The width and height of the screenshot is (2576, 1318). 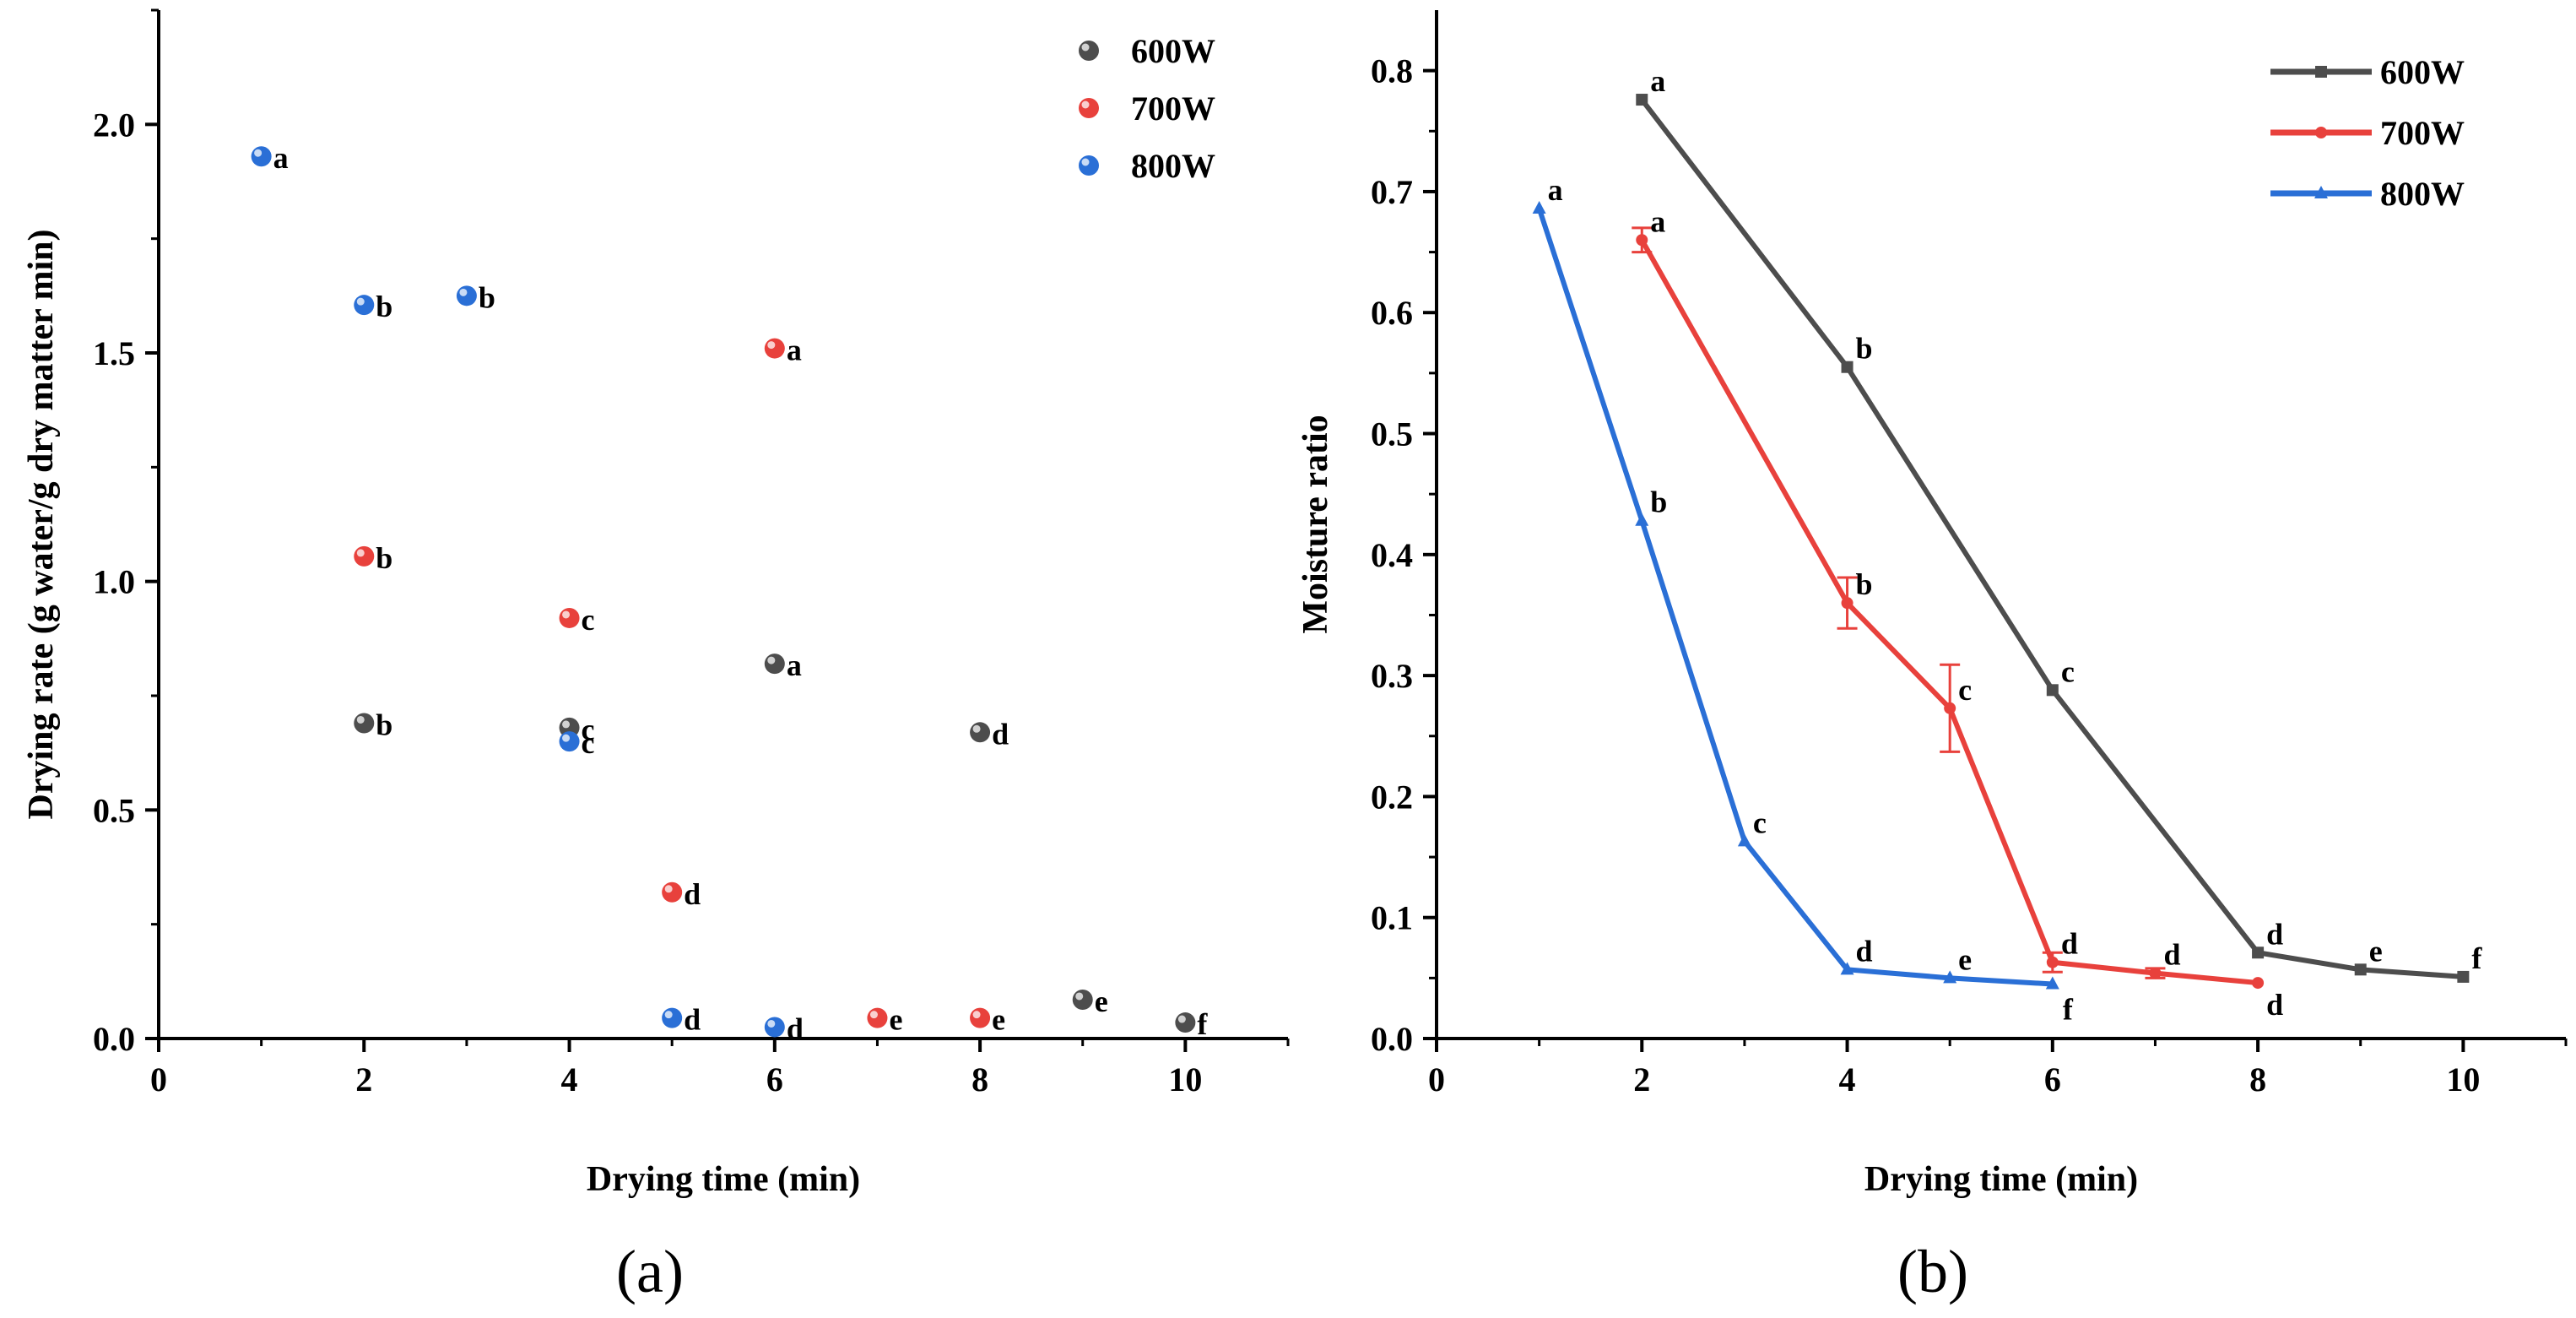 What do you see at coordinates (1392, 797) in the screenshot?
I see `y-tick-label: 0.2` at bounding box center [1392, 797].